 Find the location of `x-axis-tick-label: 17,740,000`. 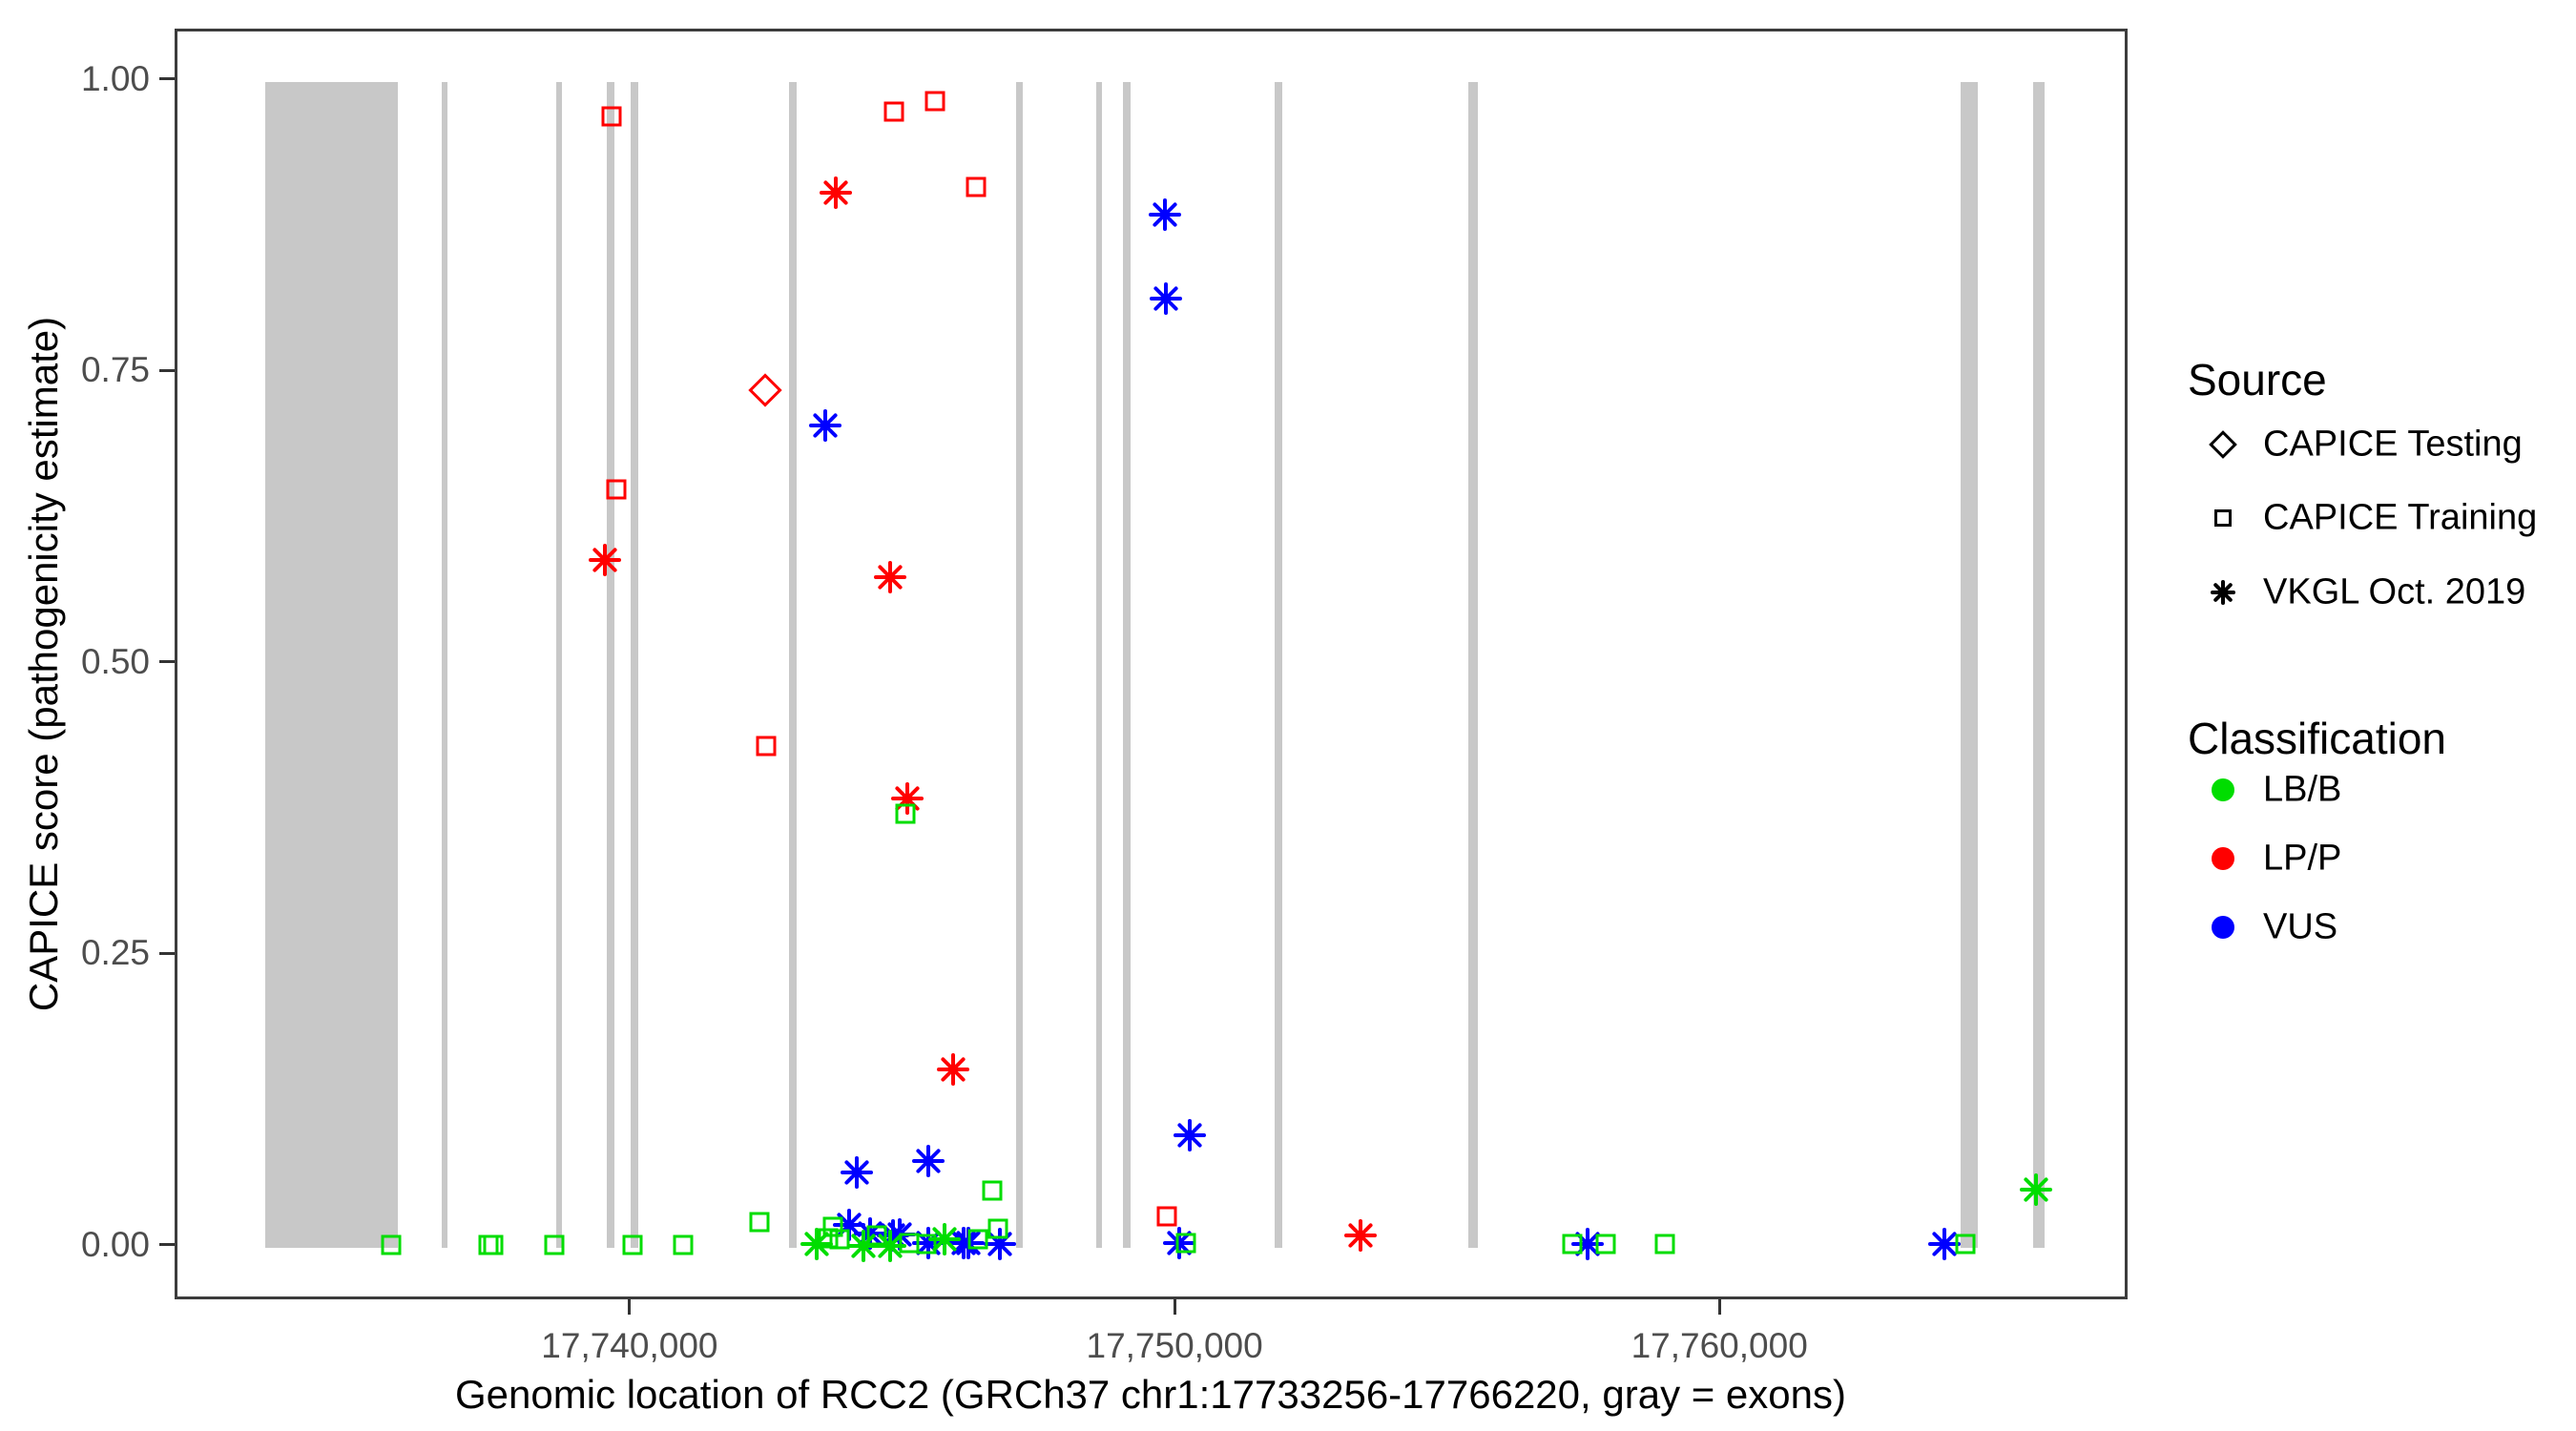

x-axis-tick-label: 17,740,000 is located at coordinates (629, 1345).